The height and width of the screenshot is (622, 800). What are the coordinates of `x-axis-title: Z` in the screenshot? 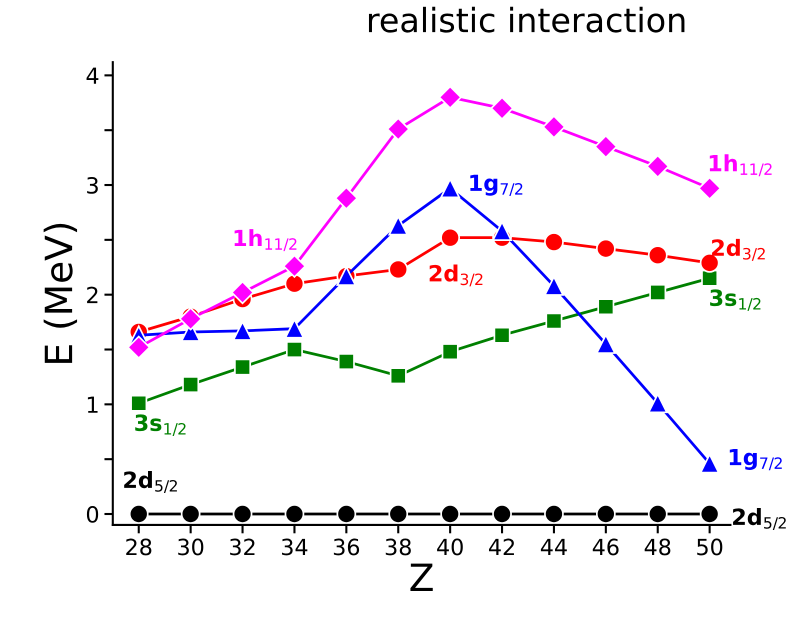 It's located at (421, 577).